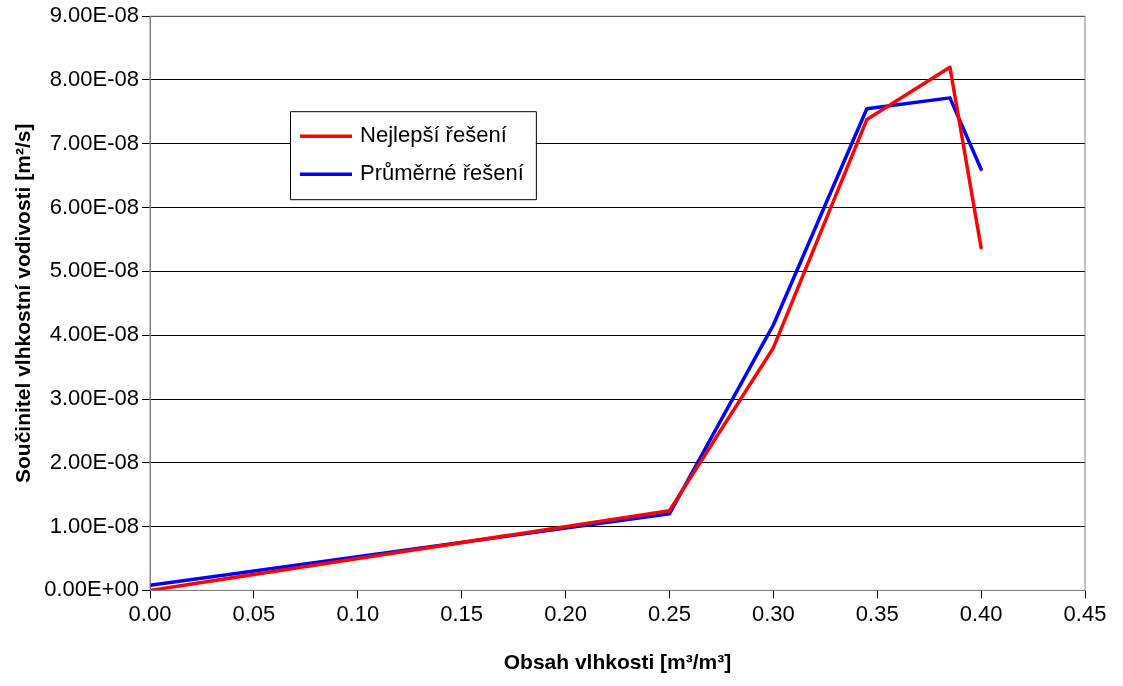 This screenshot has width=1123, height=686. I want to click on y-tick-label: 7.00E-08, so click(94, 142).